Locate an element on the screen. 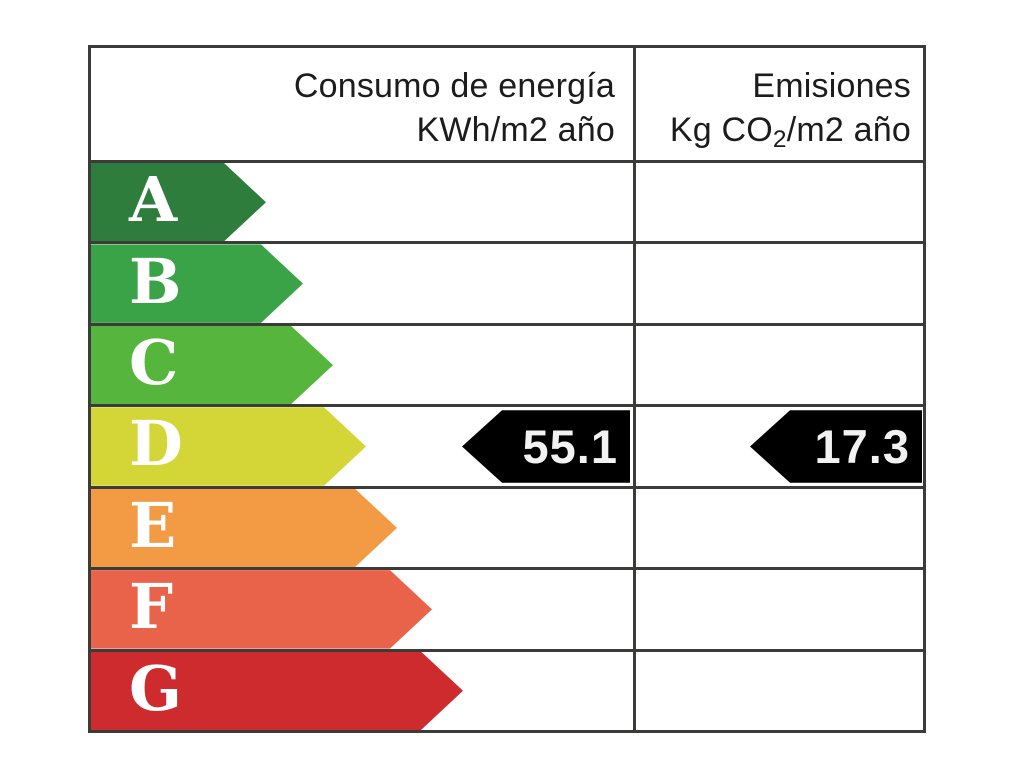 The height and width of the screenshot is (765, 1020). rating-row-a: A is located at coordinates (507, 200).